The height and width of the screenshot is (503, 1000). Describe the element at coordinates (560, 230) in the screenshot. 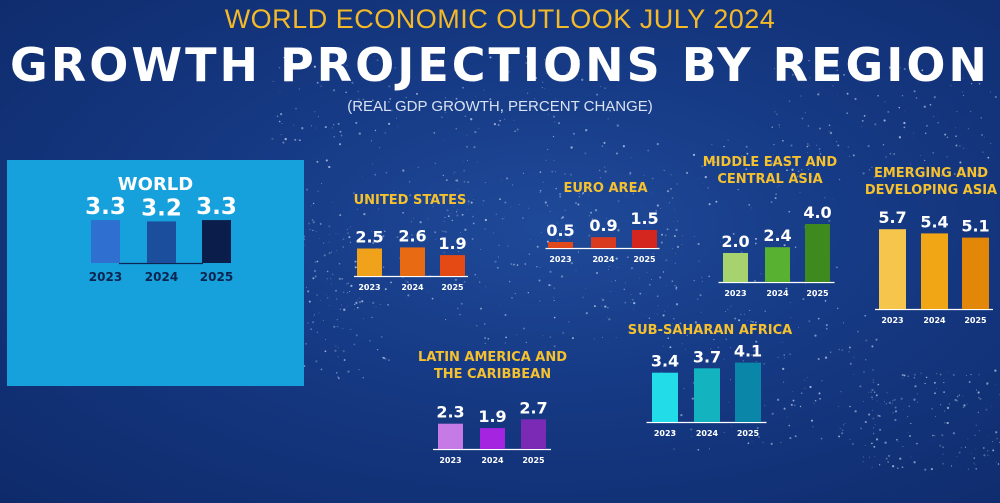

I see `data-label-2023: 0.5` at that location.